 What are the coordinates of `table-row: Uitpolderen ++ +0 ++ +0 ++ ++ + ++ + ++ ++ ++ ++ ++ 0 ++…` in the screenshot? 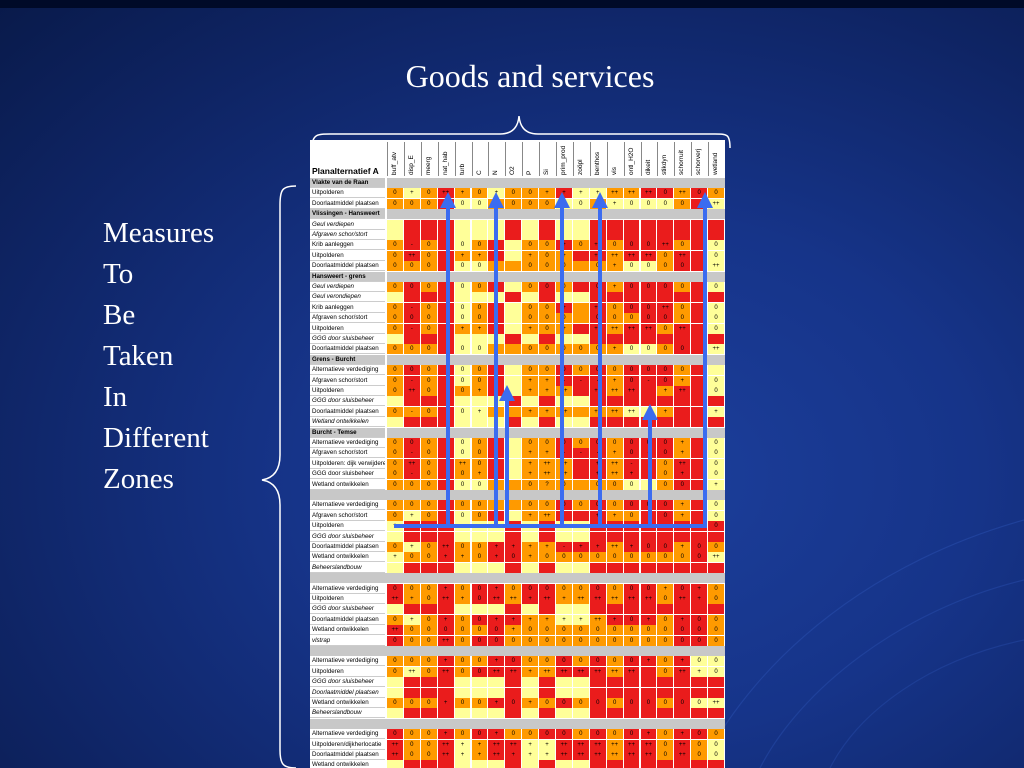 It's located at (517, 599).